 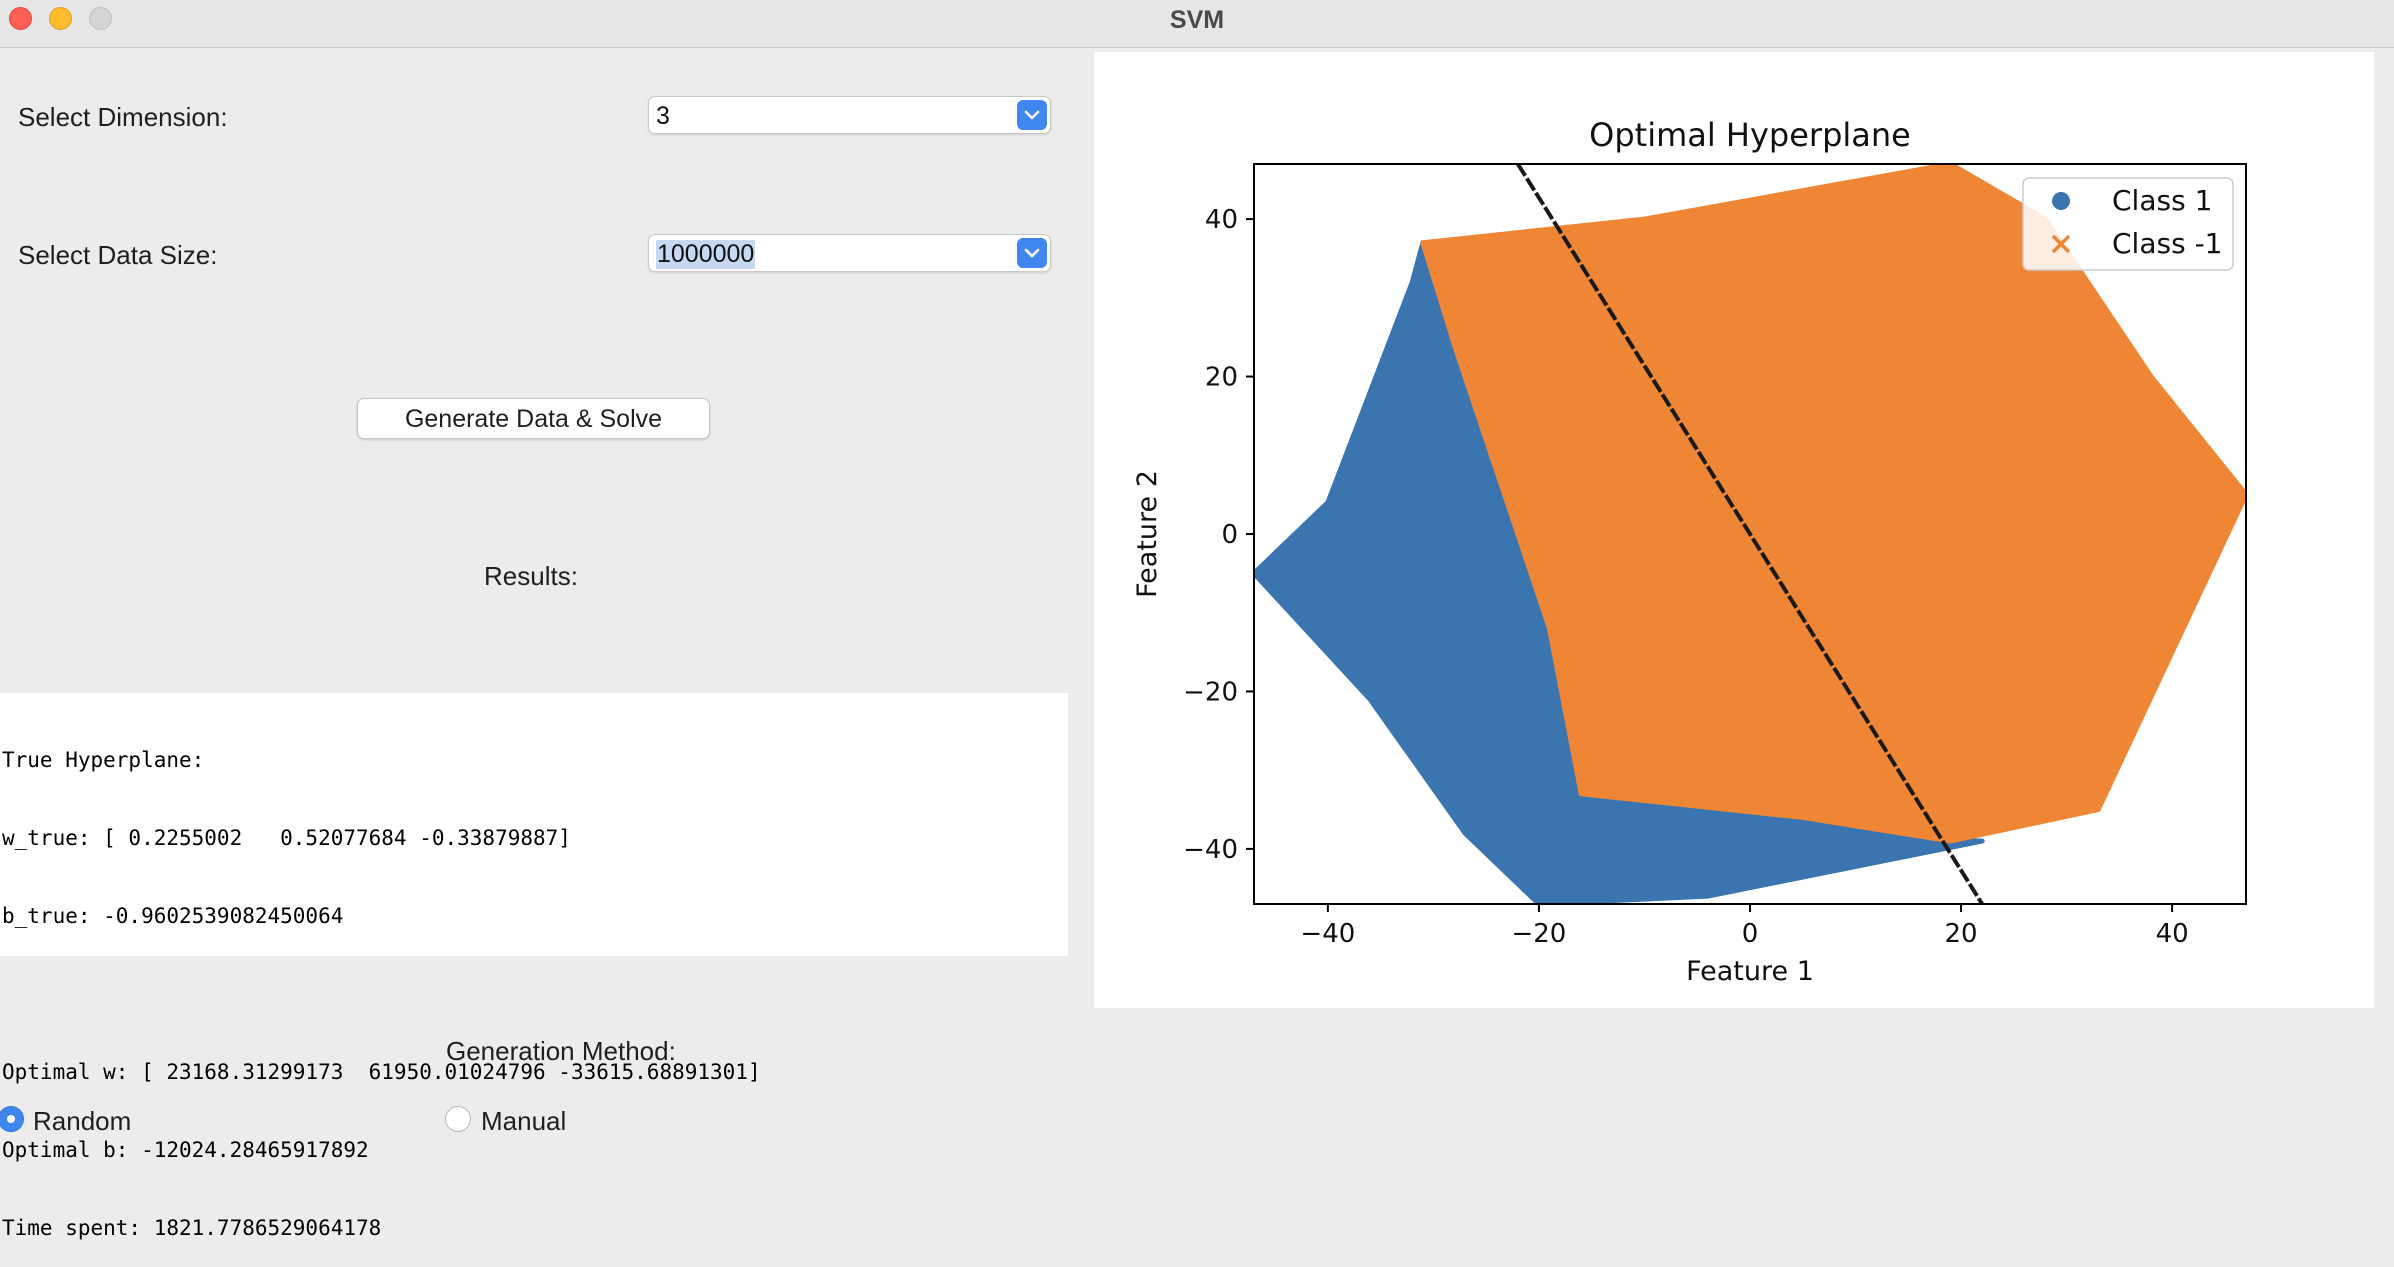 What do you see at coordinates (1538, 934) in the screenshot?
I see `x-tick-label: −20` at bounding box center [1538, 934].